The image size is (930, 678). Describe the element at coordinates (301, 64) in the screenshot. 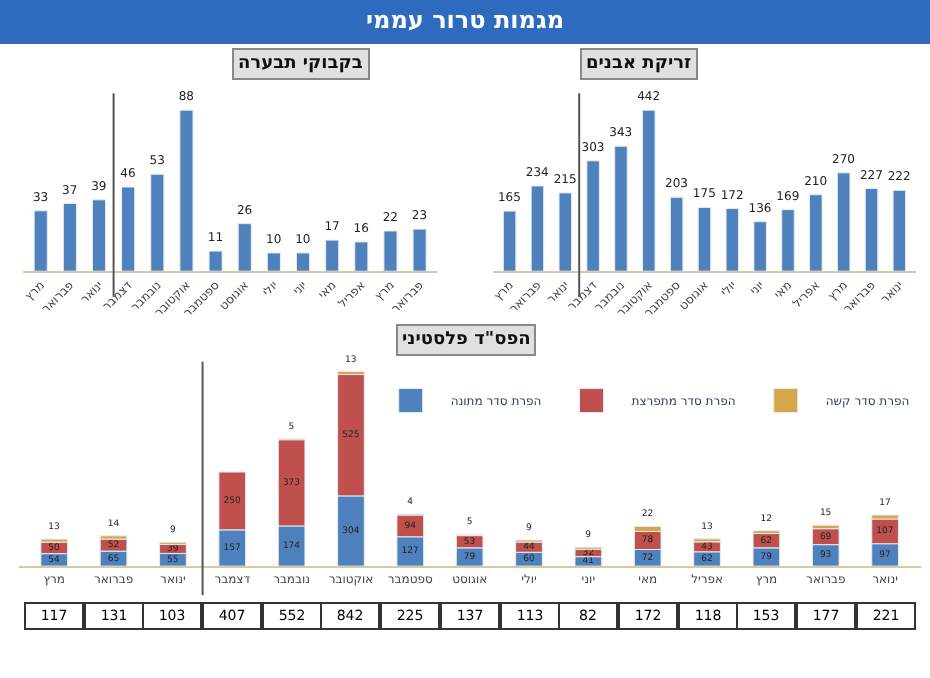

I see `chart-title: בקבוקי תבערה` at that location.